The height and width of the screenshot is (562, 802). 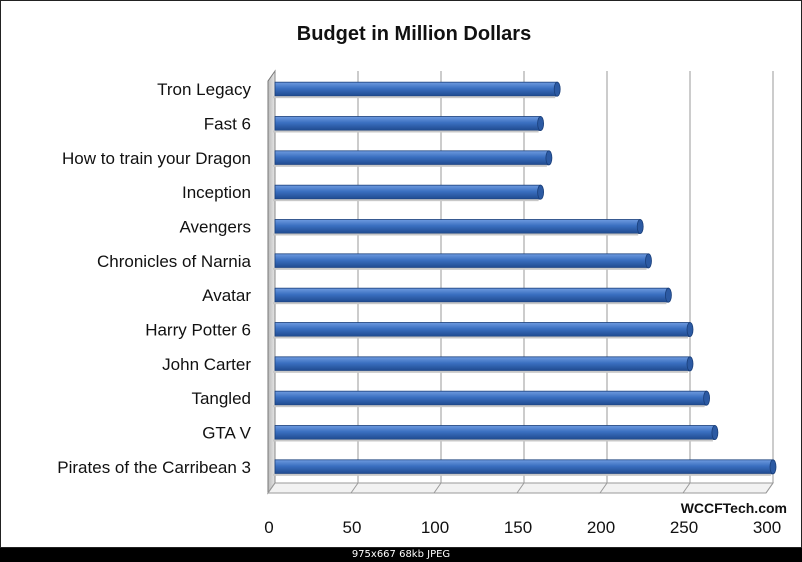 I want to click on x-tick-label: 250, so click(x=684, y=527).